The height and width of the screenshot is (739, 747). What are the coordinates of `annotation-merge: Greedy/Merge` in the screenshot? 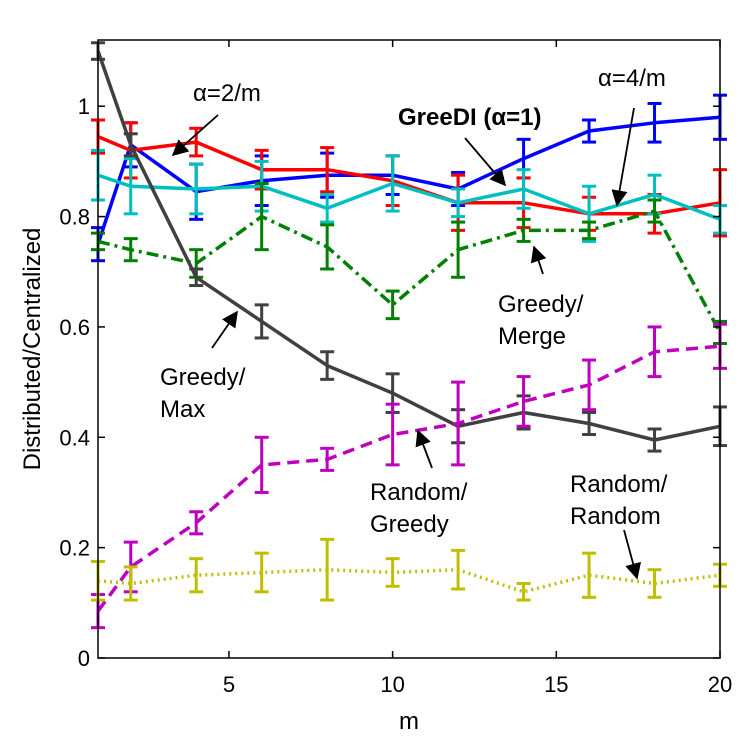 It's located at (541, 297).